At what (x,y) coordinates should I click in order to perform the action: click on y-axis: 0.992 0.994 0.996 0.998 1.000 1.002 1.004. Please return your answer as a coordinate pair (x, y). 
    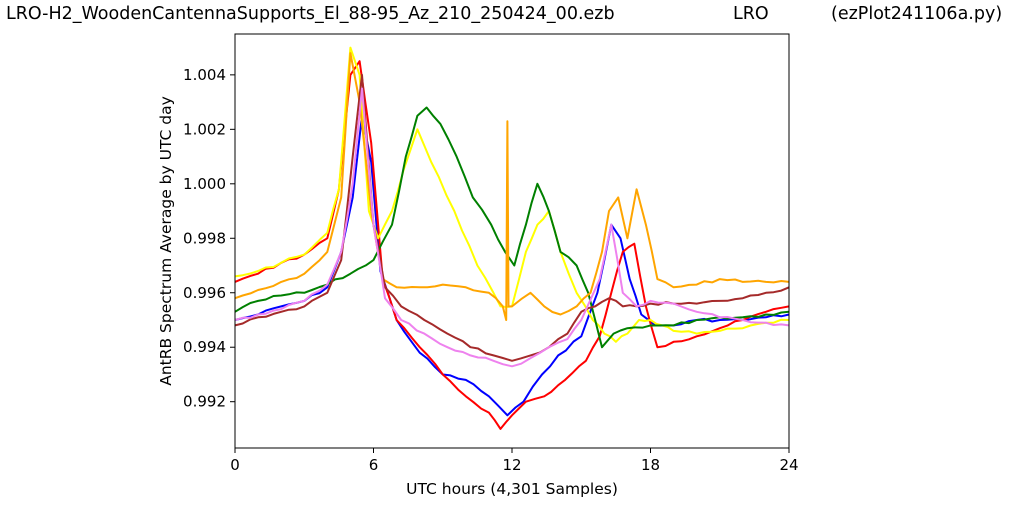
    Looking at the image, I should click on (209, 238).